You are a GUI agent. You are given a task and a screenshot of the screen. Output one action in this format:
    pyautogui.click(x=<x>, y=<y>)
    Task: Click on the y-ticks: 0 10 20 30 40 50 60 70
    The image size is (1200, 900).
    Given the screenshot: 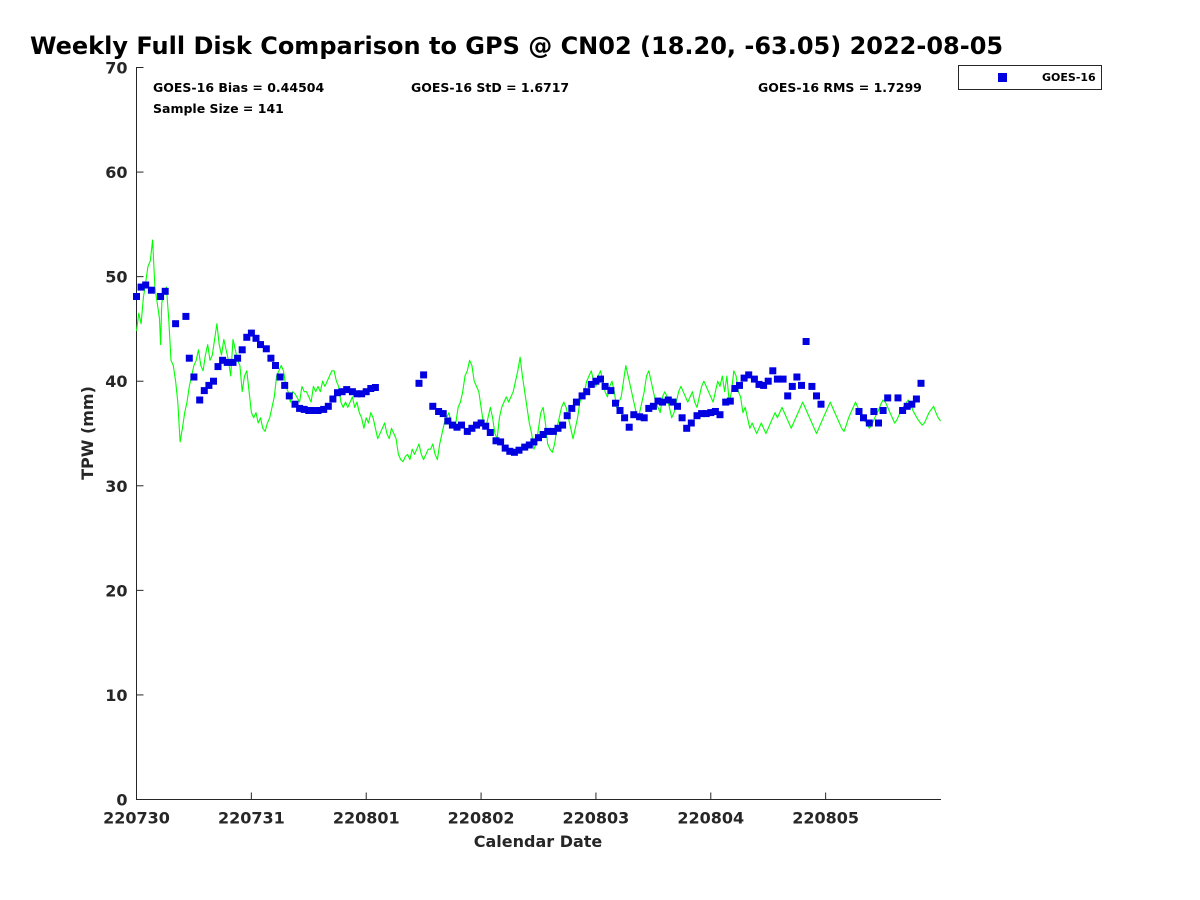 What is the action you would take?
    pyautogui.click(x=124, y=434)
    